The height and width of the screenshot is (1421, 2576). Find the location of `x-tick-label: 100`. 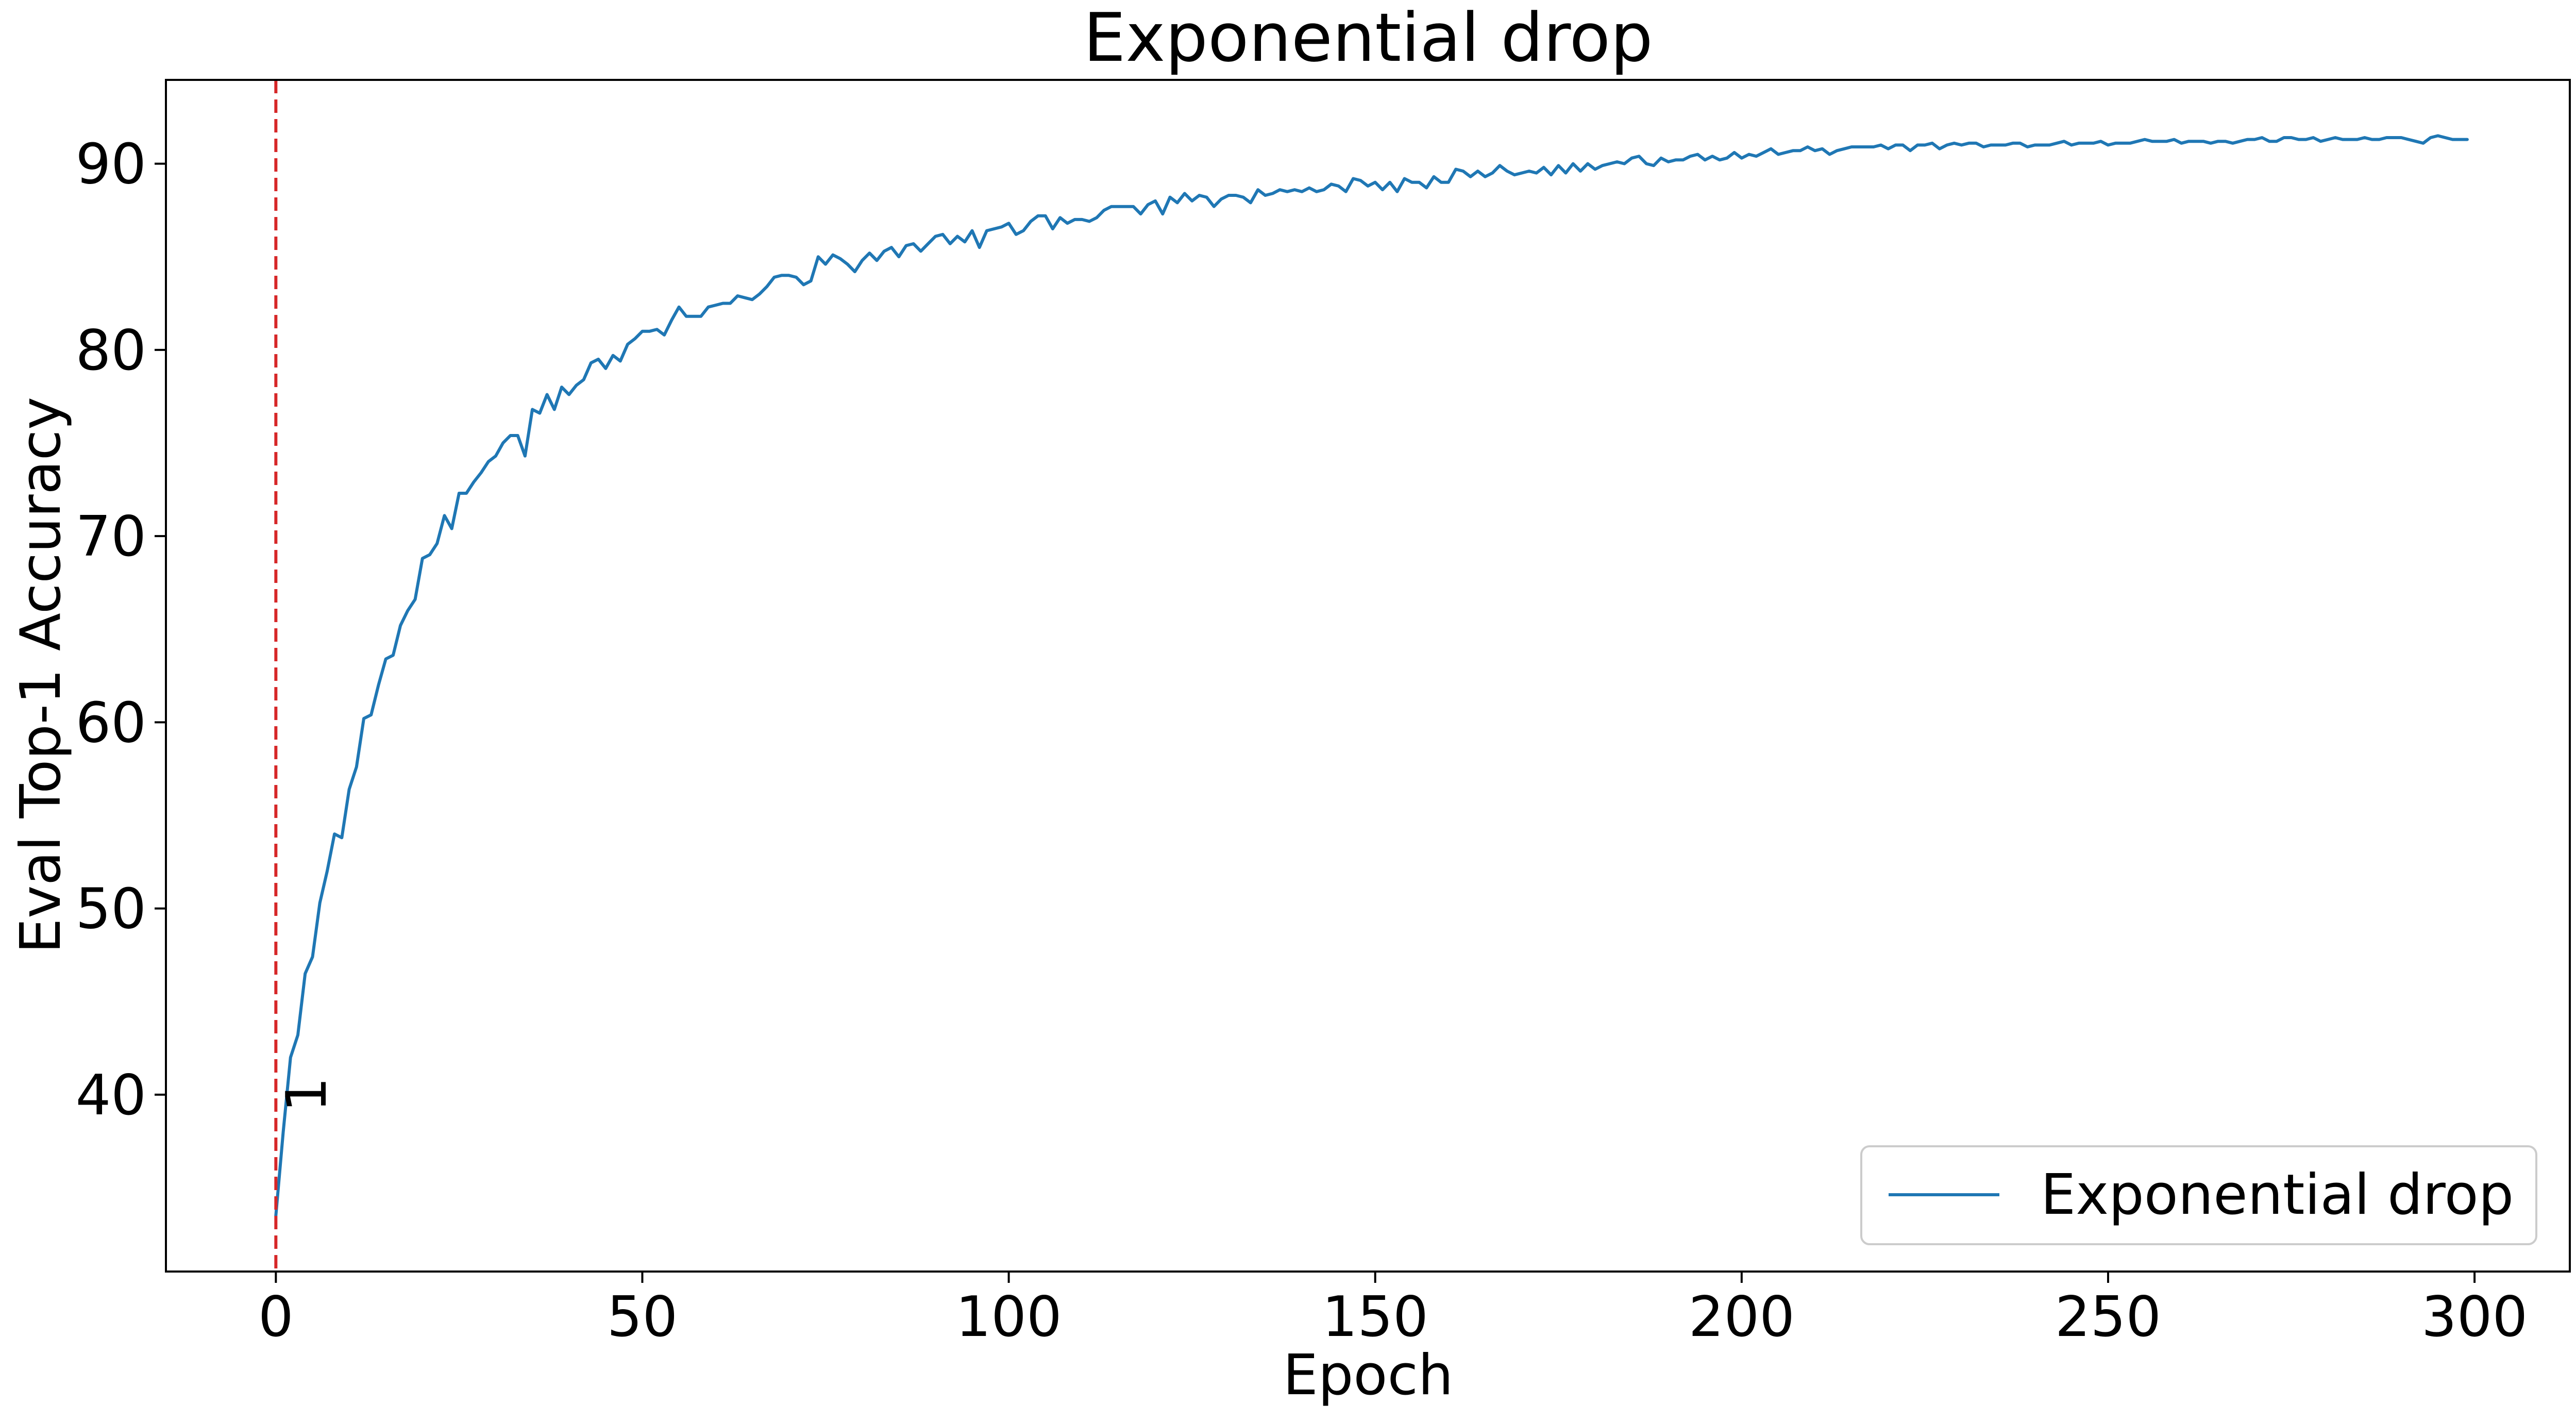

x-tick-label: 100 is located at coordinates (1009, 1317).